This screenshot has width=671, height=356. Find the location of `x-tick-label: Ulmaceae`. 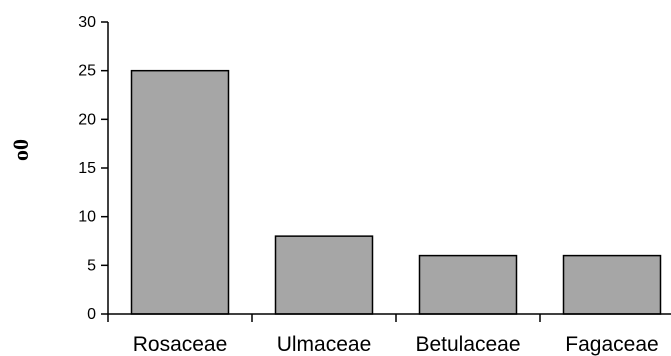

x-tick-label: Ulmaceae is located at coordinates (324, 344).